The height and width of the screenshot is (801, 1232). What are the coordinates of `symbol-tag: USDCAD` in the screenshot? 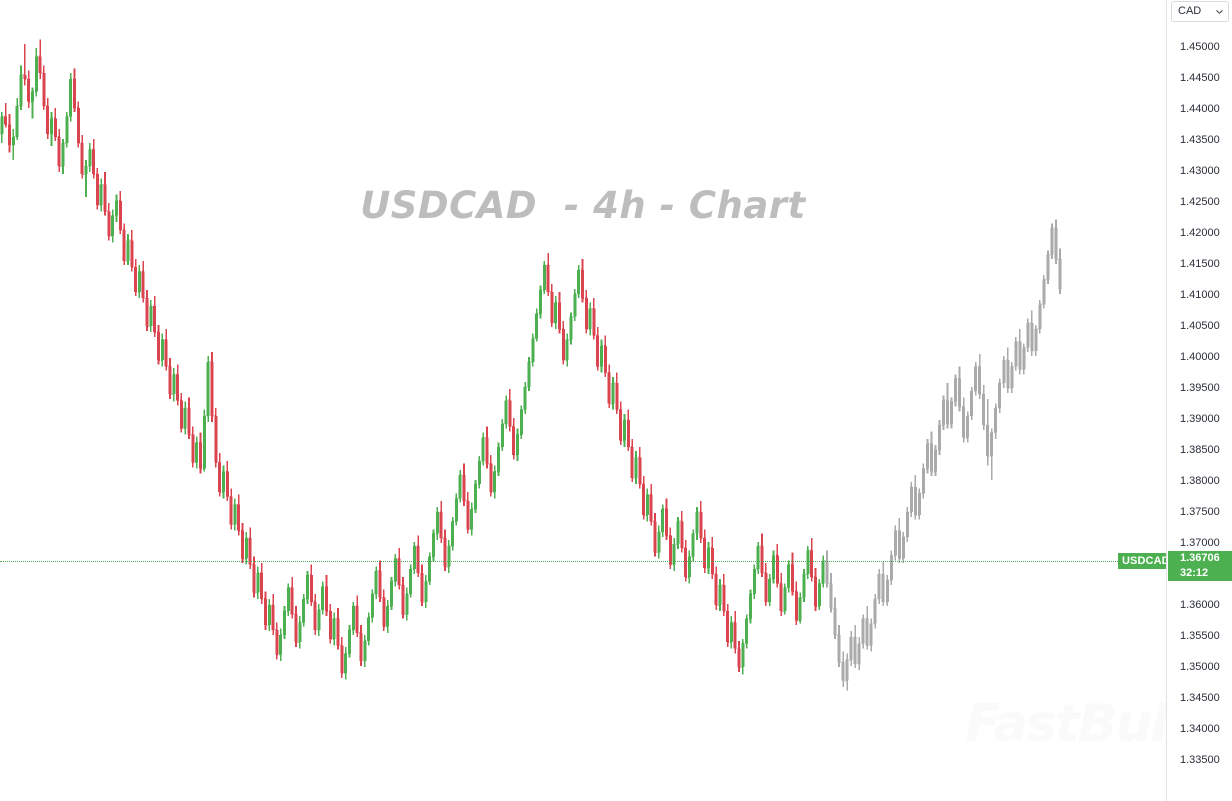 It's located at (1142, 561).